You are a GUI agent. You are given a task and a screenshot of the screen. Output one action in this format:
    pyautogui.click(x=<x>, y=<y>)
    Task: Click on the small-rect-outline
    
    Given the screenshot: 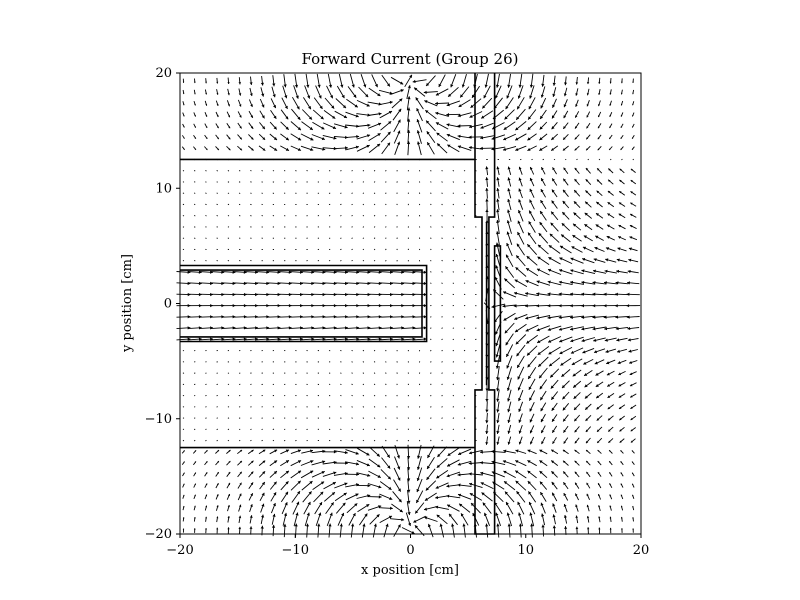 What is the action you would take?
    pyautogui.click(x=497, y=303)
    